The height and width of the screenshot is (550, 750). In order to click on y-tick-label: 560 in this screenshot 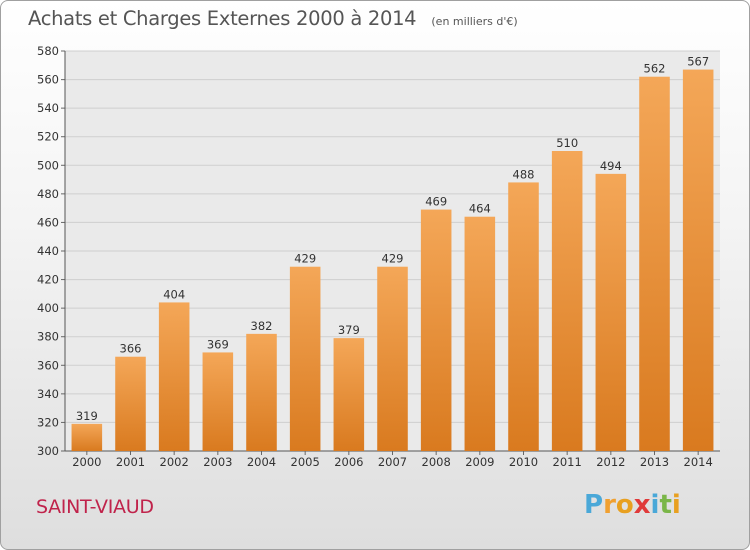, I will do `click(48, 80)`.